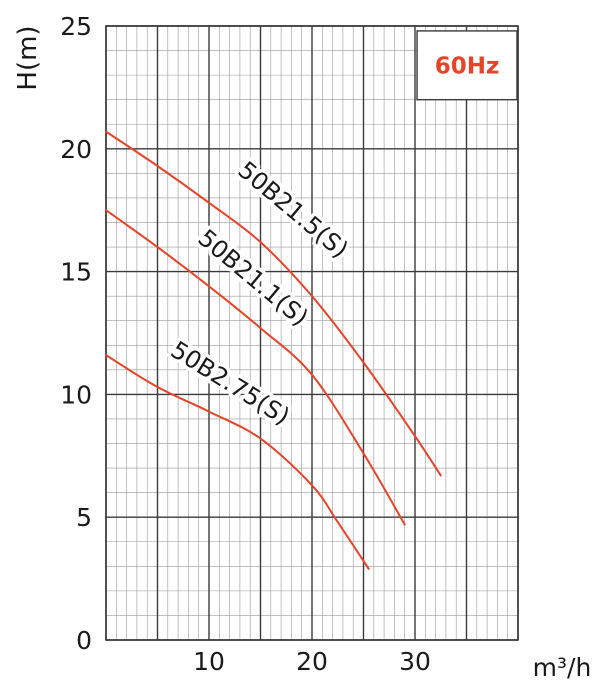  I want to click on x-tick-label: 20, so click(312, 661).